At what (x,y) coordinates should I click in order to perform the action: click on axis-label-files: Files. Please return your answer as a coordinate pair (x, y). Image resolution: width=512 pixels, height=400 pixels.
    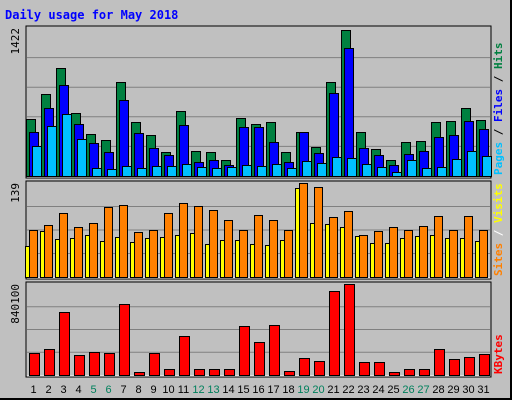
    Looking at the image, I should click on (498, 105).